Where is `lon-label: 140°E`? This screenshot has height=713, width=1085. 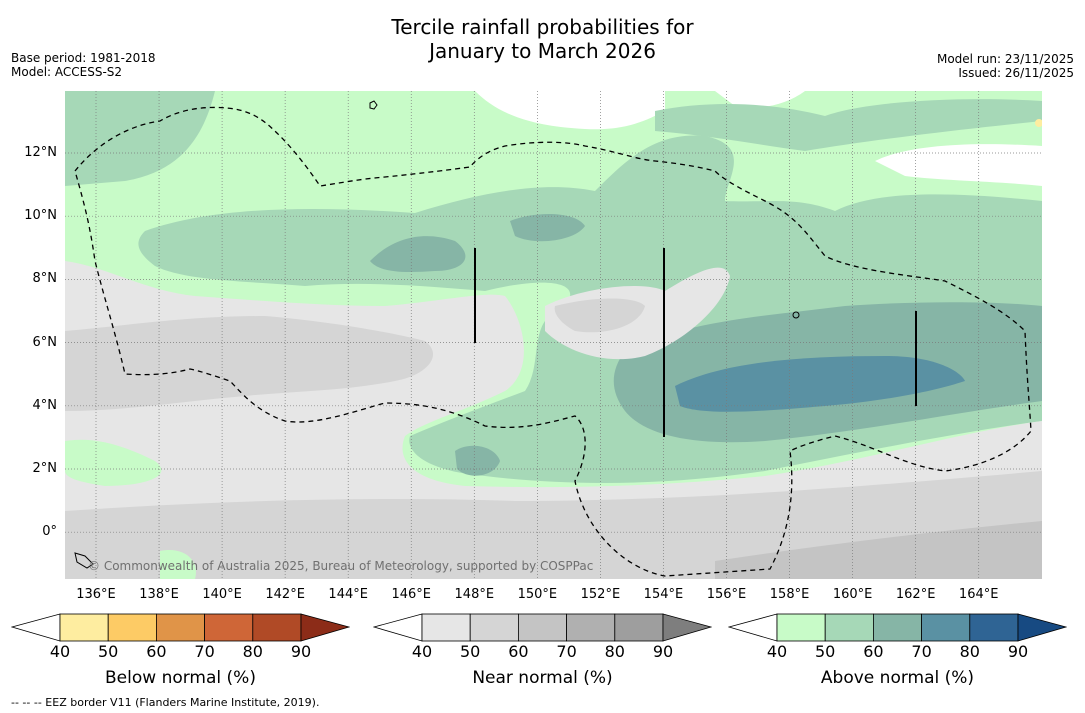
lon-label: 140°E is located at coordinates (222, 594).